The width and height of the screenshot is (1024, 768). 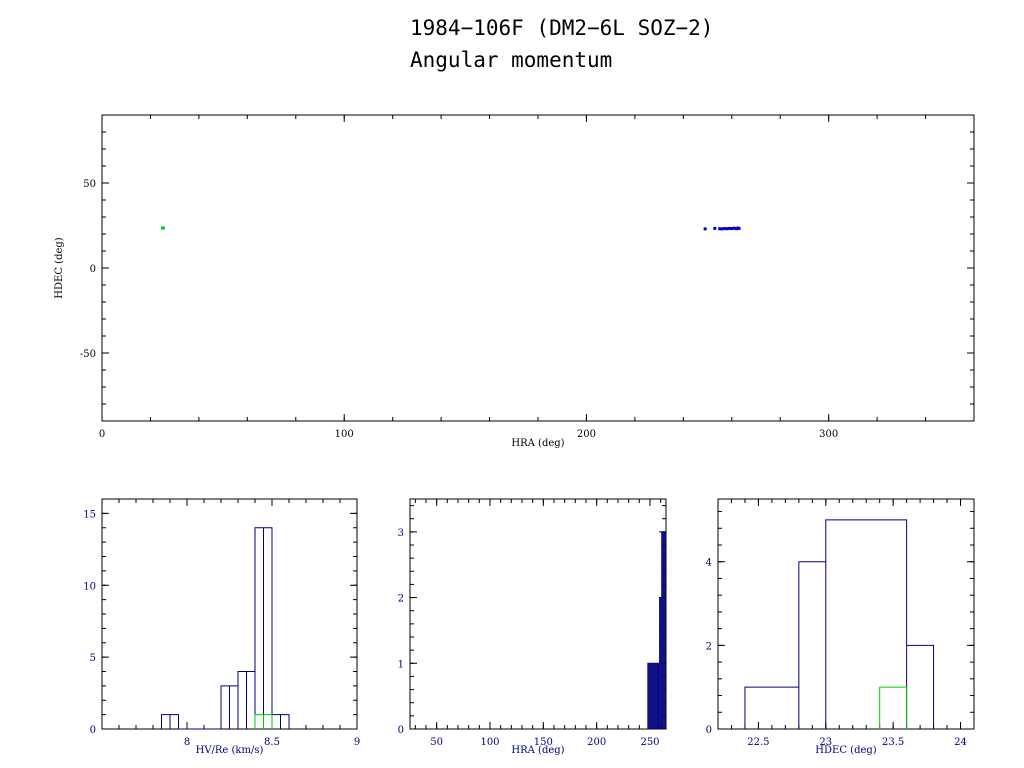 I want to click on x-tick-label: 50, so click(x=436, y=742).